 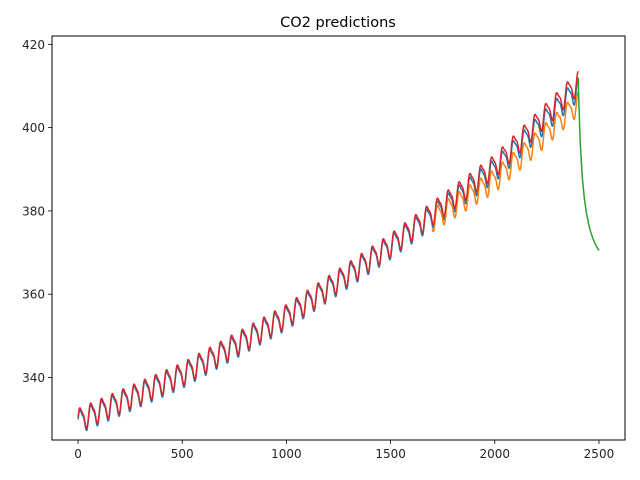 I want to click on y-tick-label: 400, so click(x=33, y=128).